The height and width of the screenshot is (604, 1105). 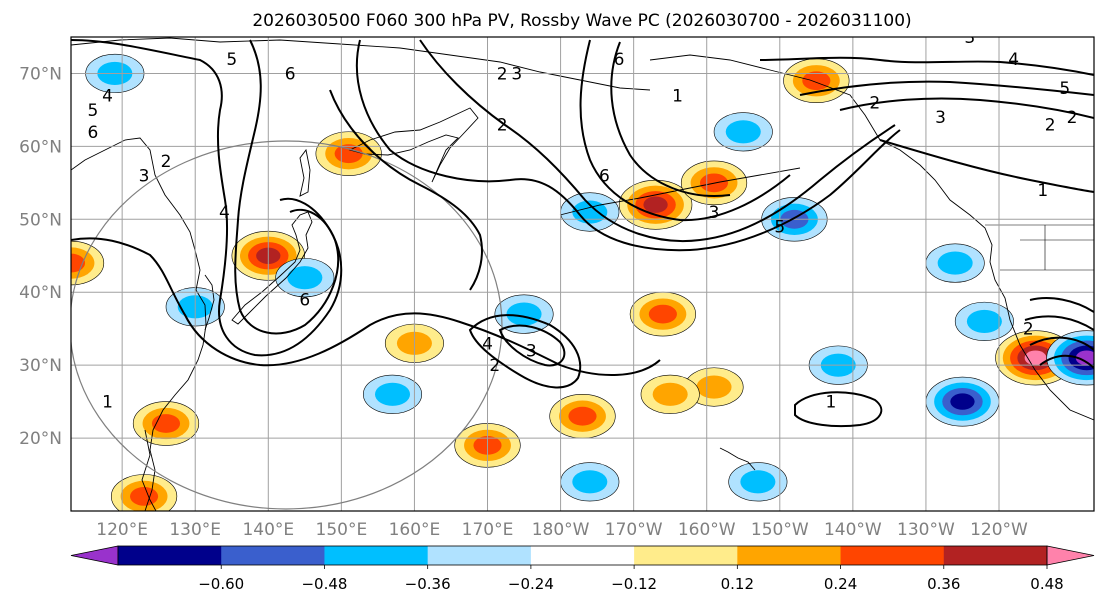 I want to click on pv-contour-label-22: 1, so click(x=1042, y=191).